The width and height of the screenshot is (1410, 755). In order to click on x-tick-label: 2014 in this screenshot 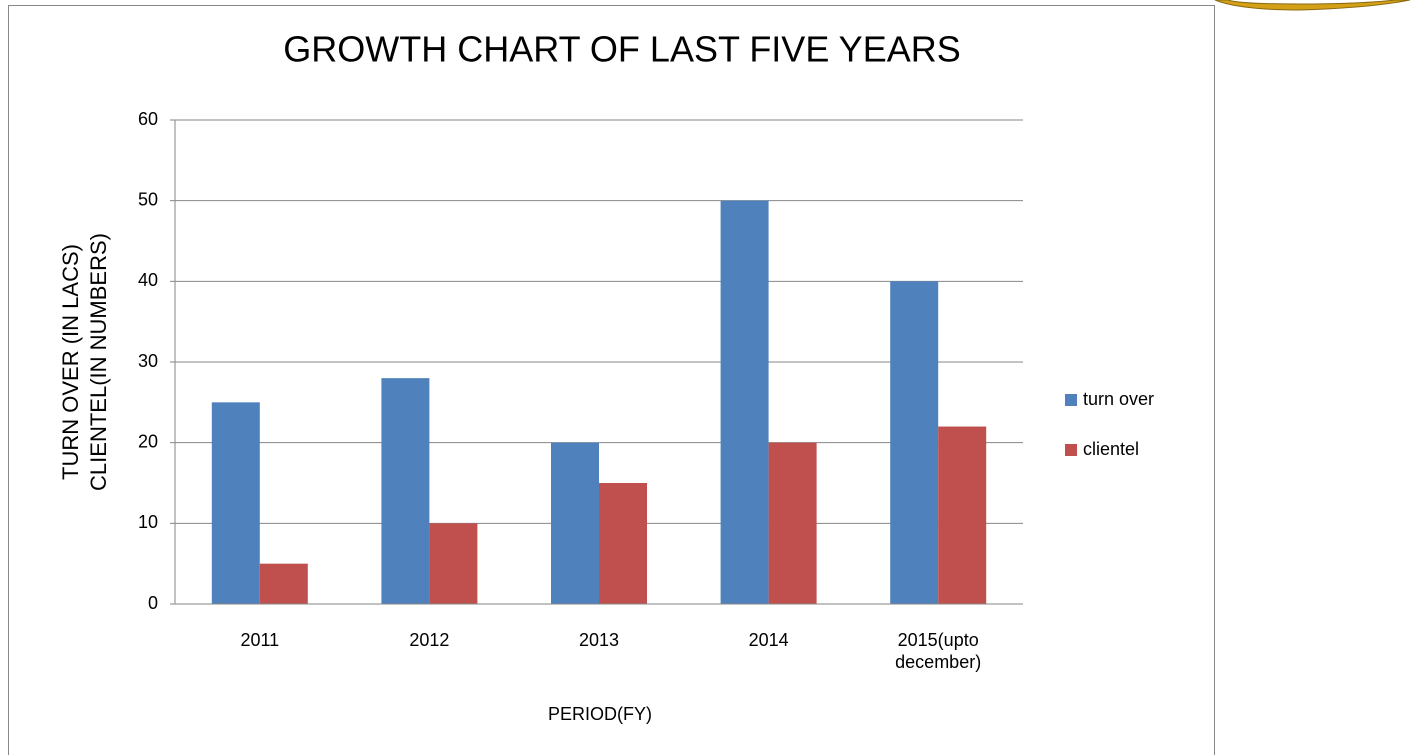, I will do `click(768, 640)`.